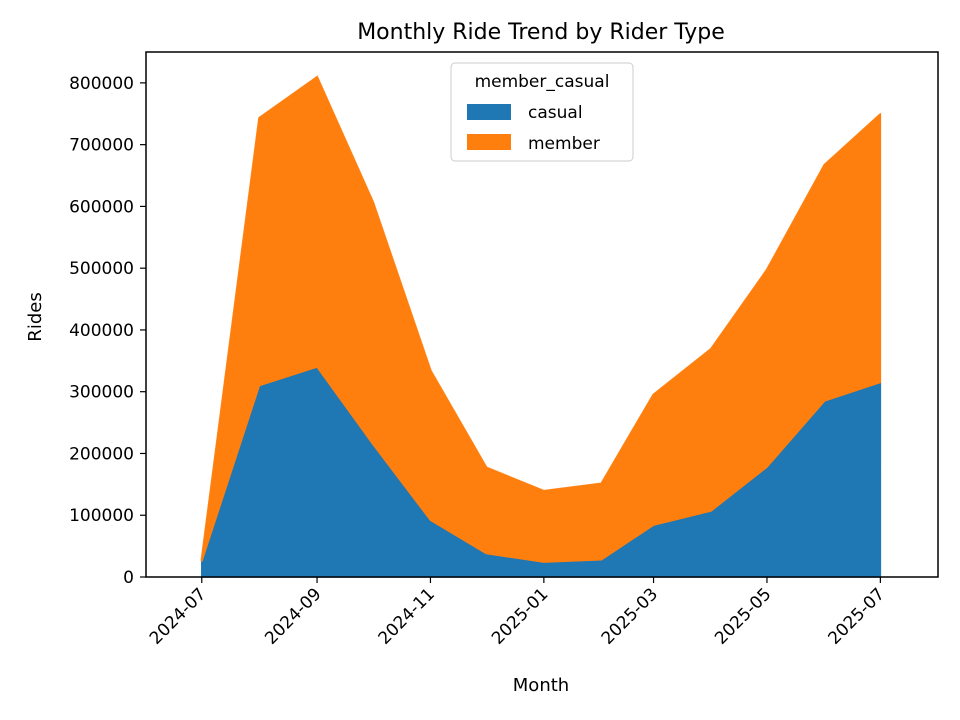 Image resolution: width=960 pixels, height=720 pixels. I want to click on legend: member_casual casual member, so click(542, 112).